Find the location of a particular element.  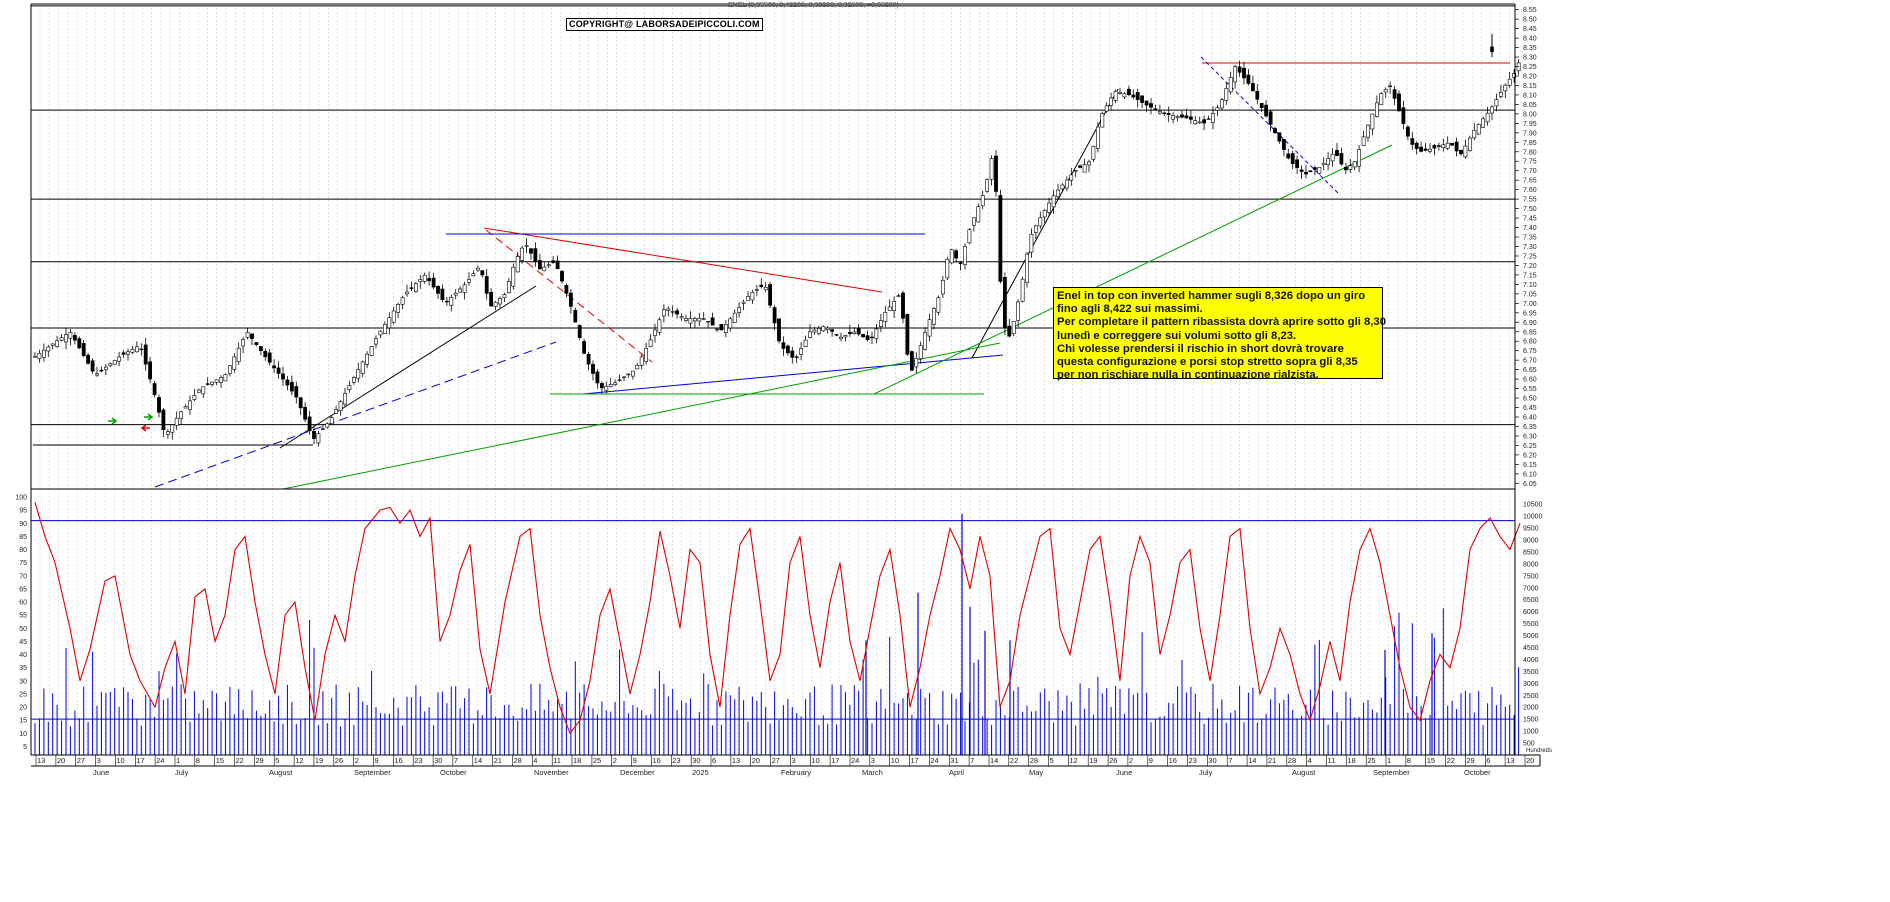

price-tick-label: 7.05 is located at coordinates (1530, 294).